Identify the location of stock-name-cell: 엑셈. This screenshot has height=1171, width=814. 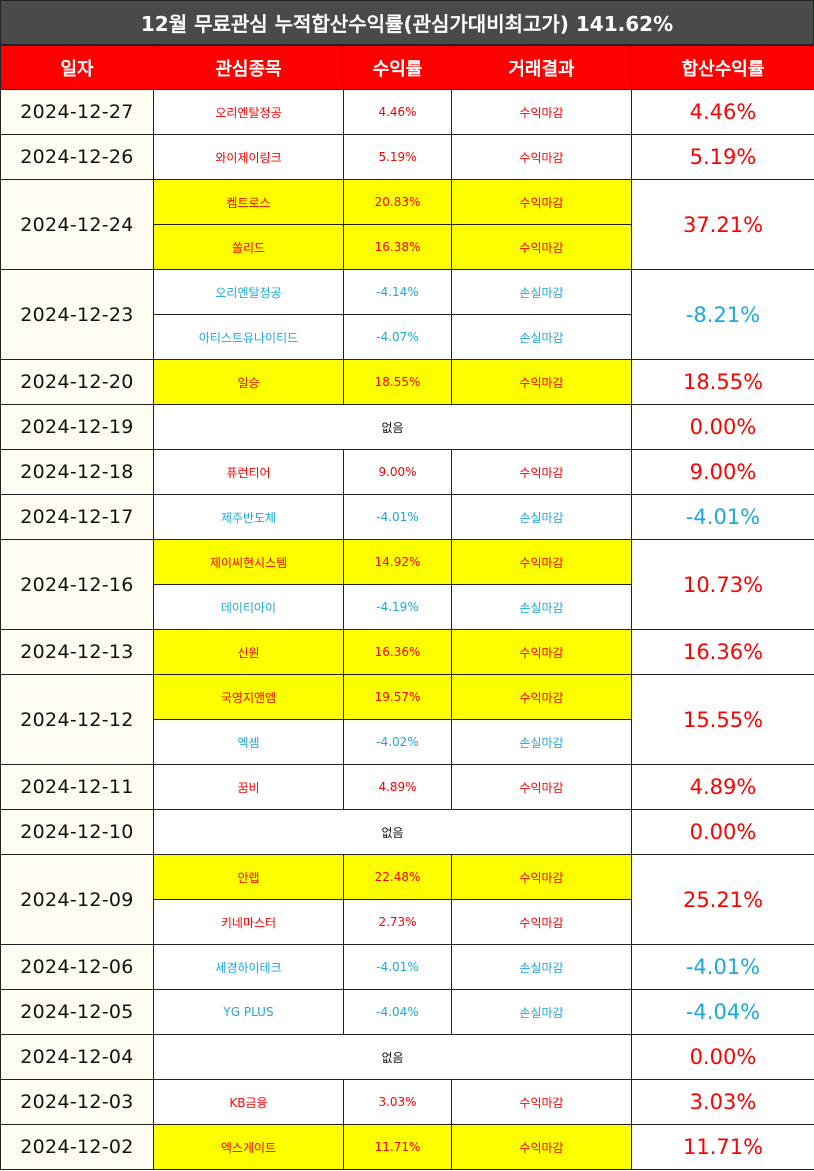
(248, 742).